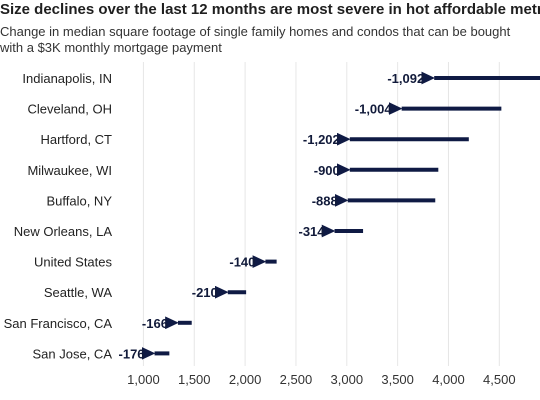 Image resolution: width=540 pixels, height=400 pixels. I want to click on change-label: -176, so click(132, 353).